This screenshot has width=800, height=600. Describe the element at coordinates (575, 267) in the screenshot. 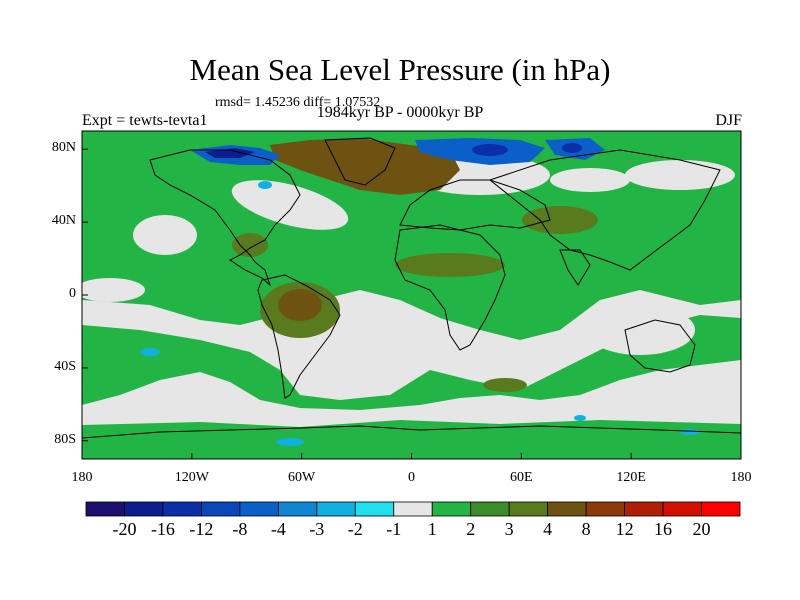

I see `coast-india` at that location.